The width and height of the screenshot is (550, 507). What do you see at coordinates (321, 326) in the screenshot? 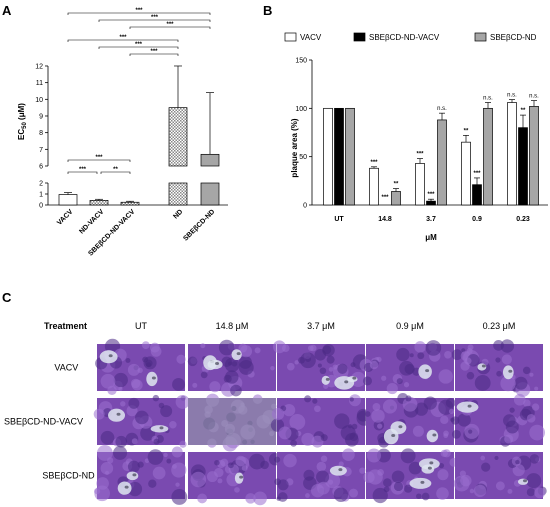
I see `column-header: 3.7 μM` at bounding box center [321, 326].